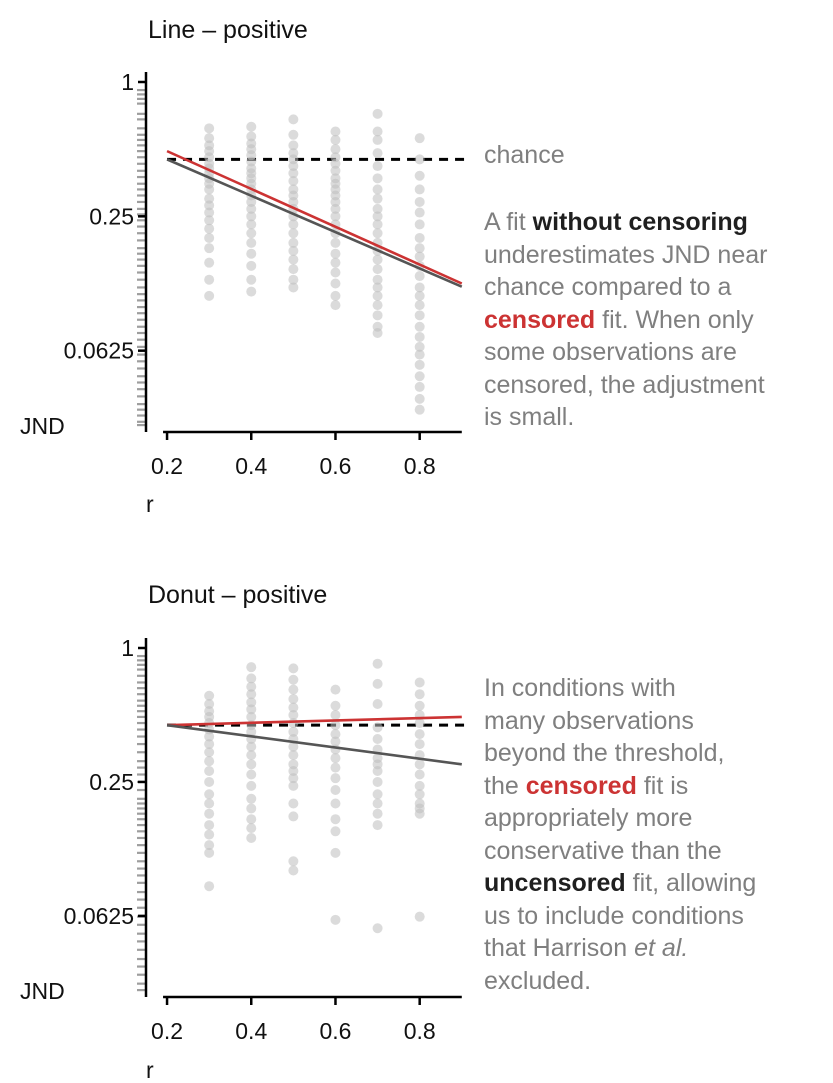  What do you see at coordinates (625, 255) in the screenshot?
I see `annotation-line: underestimates JND near` at bounding box center [625, 255].